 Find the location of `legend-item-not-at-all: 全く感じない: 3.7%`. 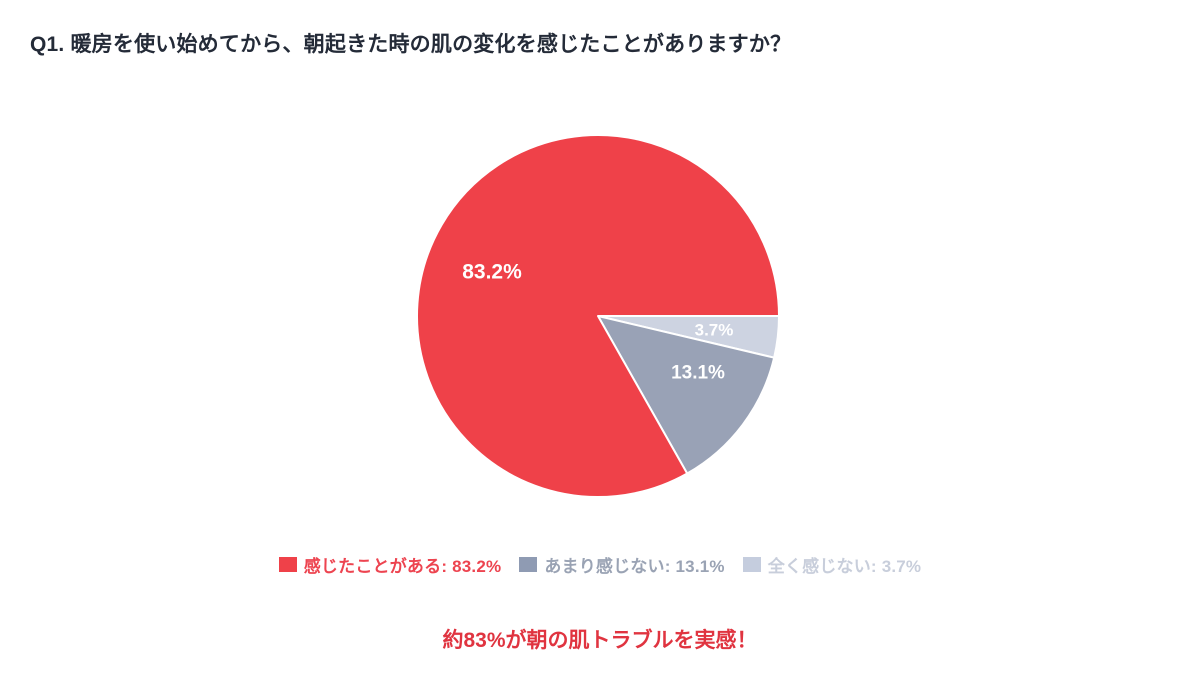

legend-item-not-at-all: 全く感じない: 3.7% is located at coordinates (832, 564).